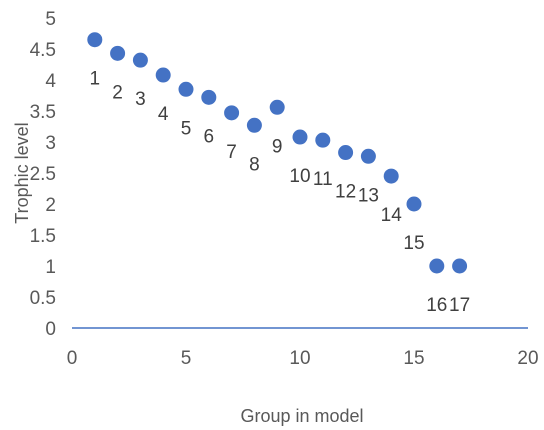 The height and width of the screenshot is (430, 544). I want to click on x-tick-label: 20, so click(527, 358).